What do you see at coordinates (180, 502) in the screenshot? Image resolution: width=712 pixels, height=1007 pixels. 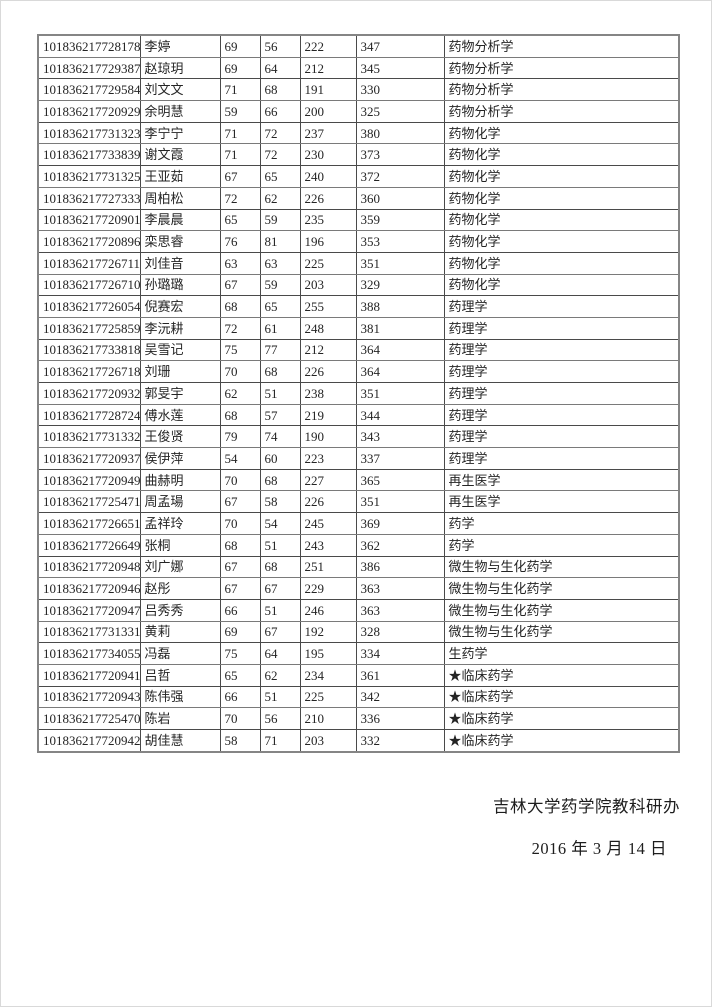 I see `student-name-cell: 周孟瑒` at bounding box center [180, 502].